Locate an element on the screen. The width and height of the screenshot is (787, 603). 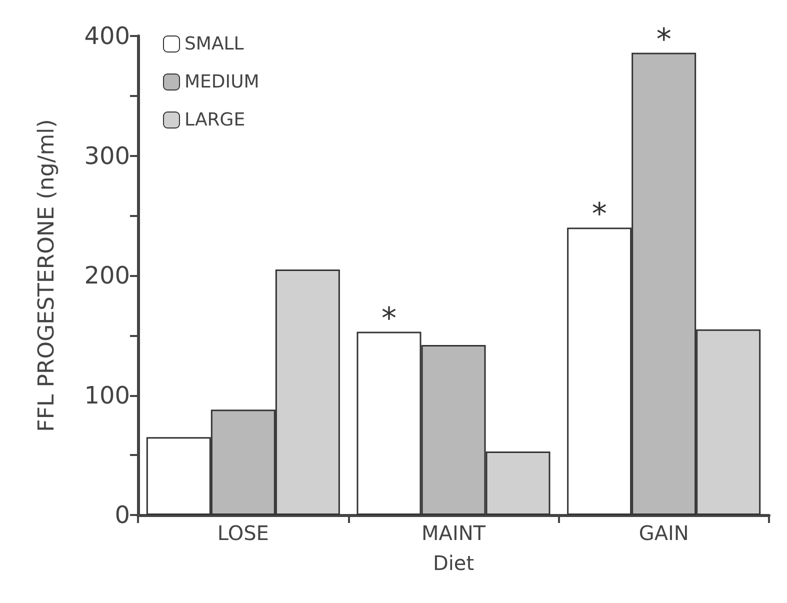
y-tick-label: 200 is located at coordinates (107, 276).